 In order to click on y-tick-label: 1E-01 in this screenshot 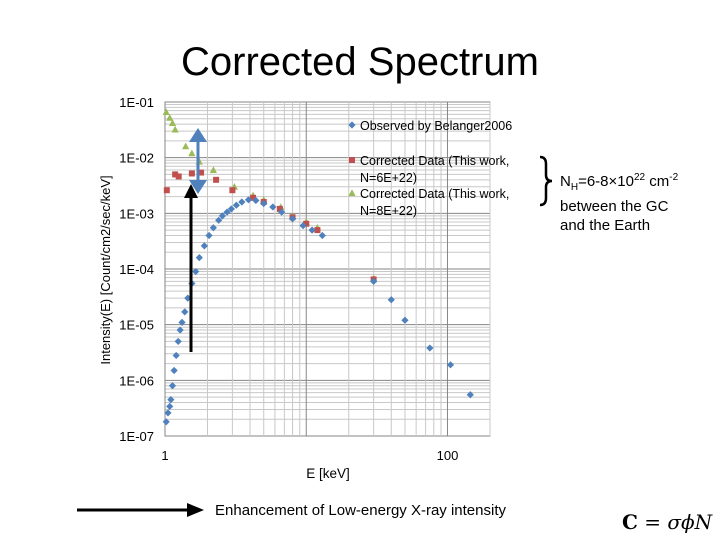, I will do `click(136, 102)`.